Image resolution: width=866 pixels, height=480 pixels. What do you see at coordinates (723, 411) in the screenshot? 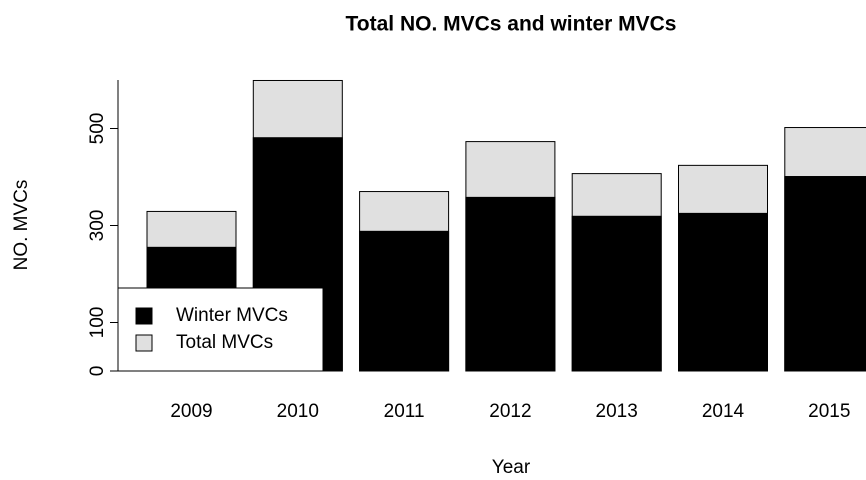
I see `x-tick-label: 2014` at bounding box center [723, 411].